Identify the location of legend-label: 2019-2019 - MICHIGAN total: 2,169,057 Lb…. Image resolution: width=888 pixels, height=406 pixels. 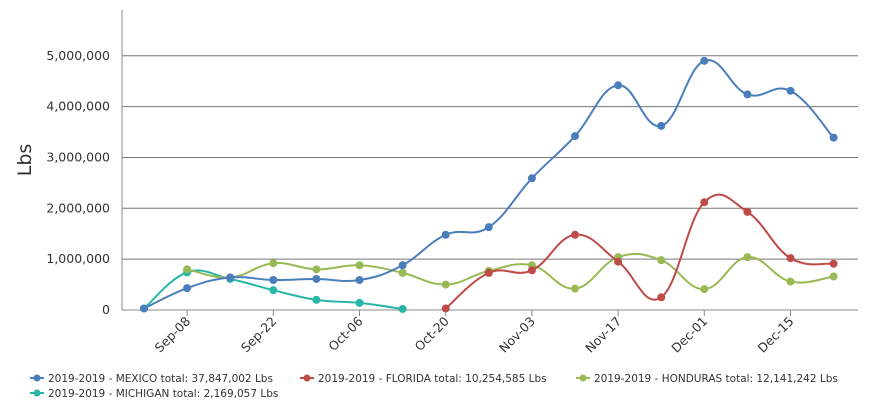
(163, 394).